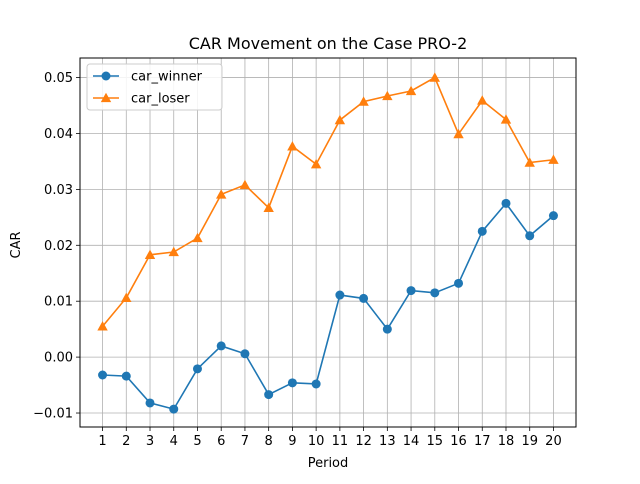 The width and height of the screenshot is (640, 484). I want to click on y-axis-label: CAR, so click(16, 244).